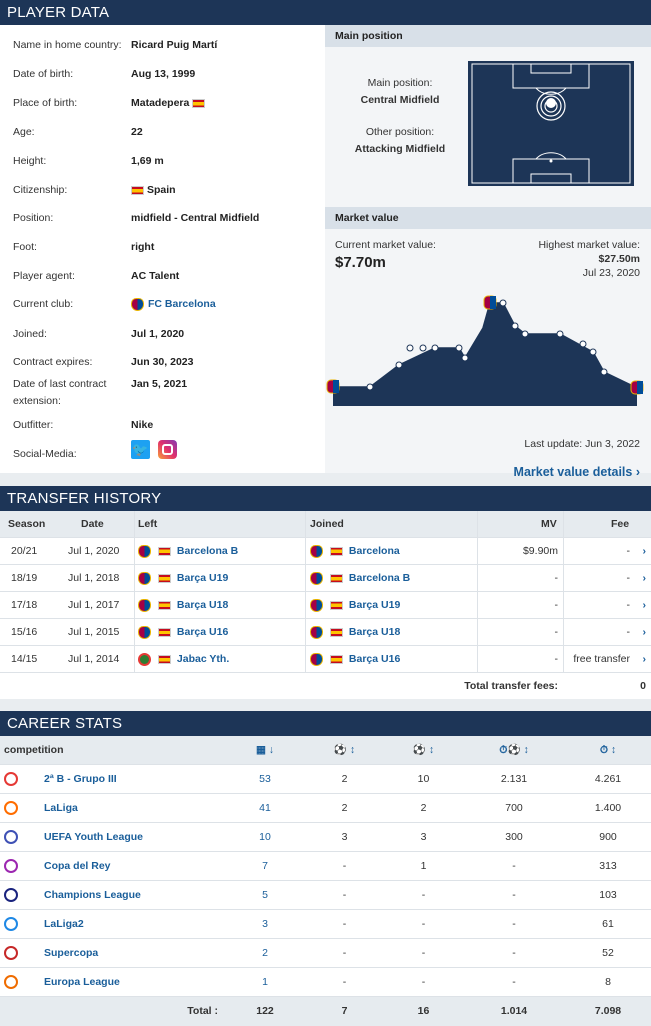  Describe the element at coordinates (82, 982) in the screenshot. I see `competition-link: Europa League` at that location.